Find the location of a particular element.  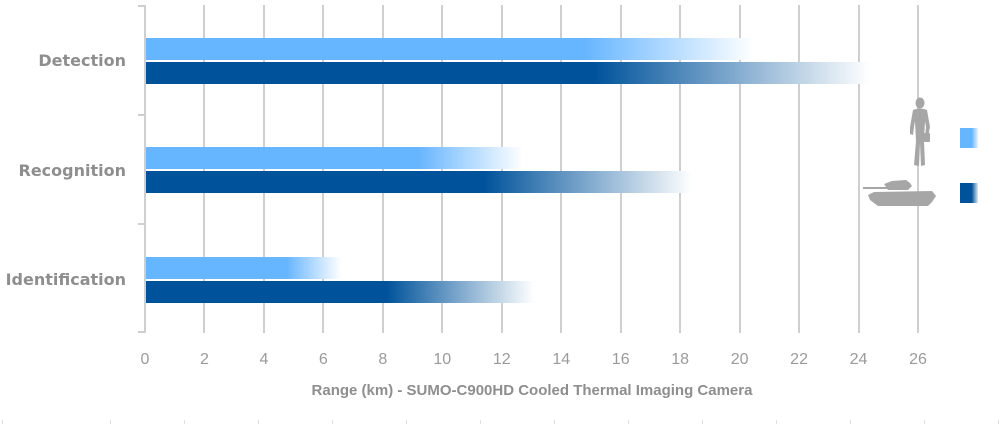

bar-identification-human is located at coordinates (244, 268).